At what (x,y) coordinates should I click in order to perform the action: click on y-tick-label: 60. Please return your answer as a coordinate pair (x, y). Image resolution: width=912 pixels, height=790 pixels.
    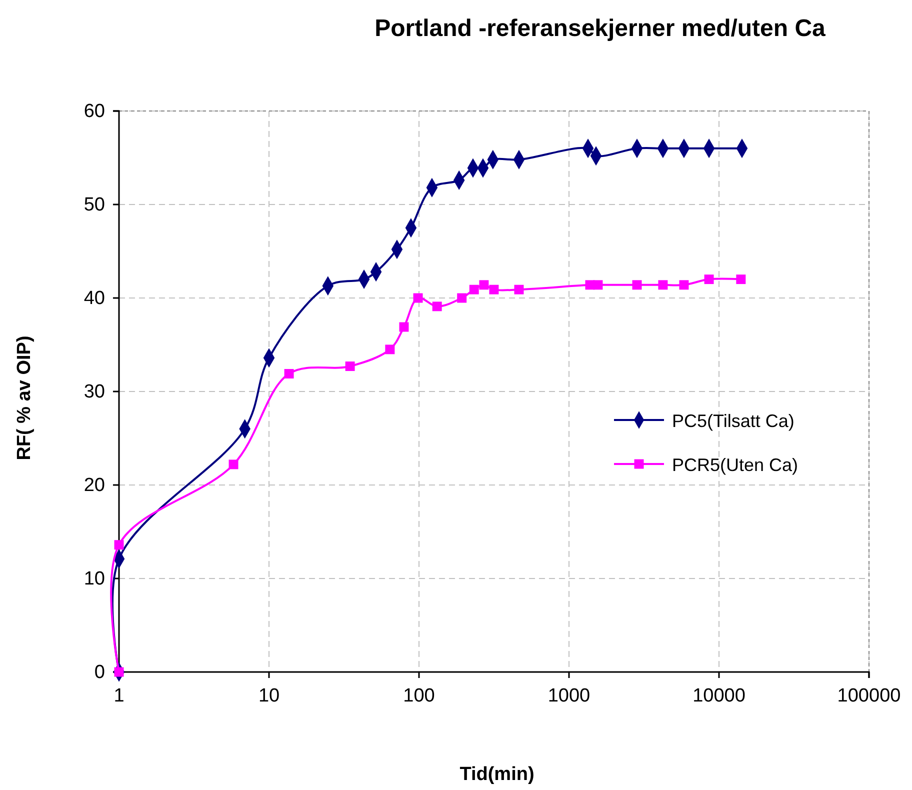
    Looking at the image, I should click on (94, 111).